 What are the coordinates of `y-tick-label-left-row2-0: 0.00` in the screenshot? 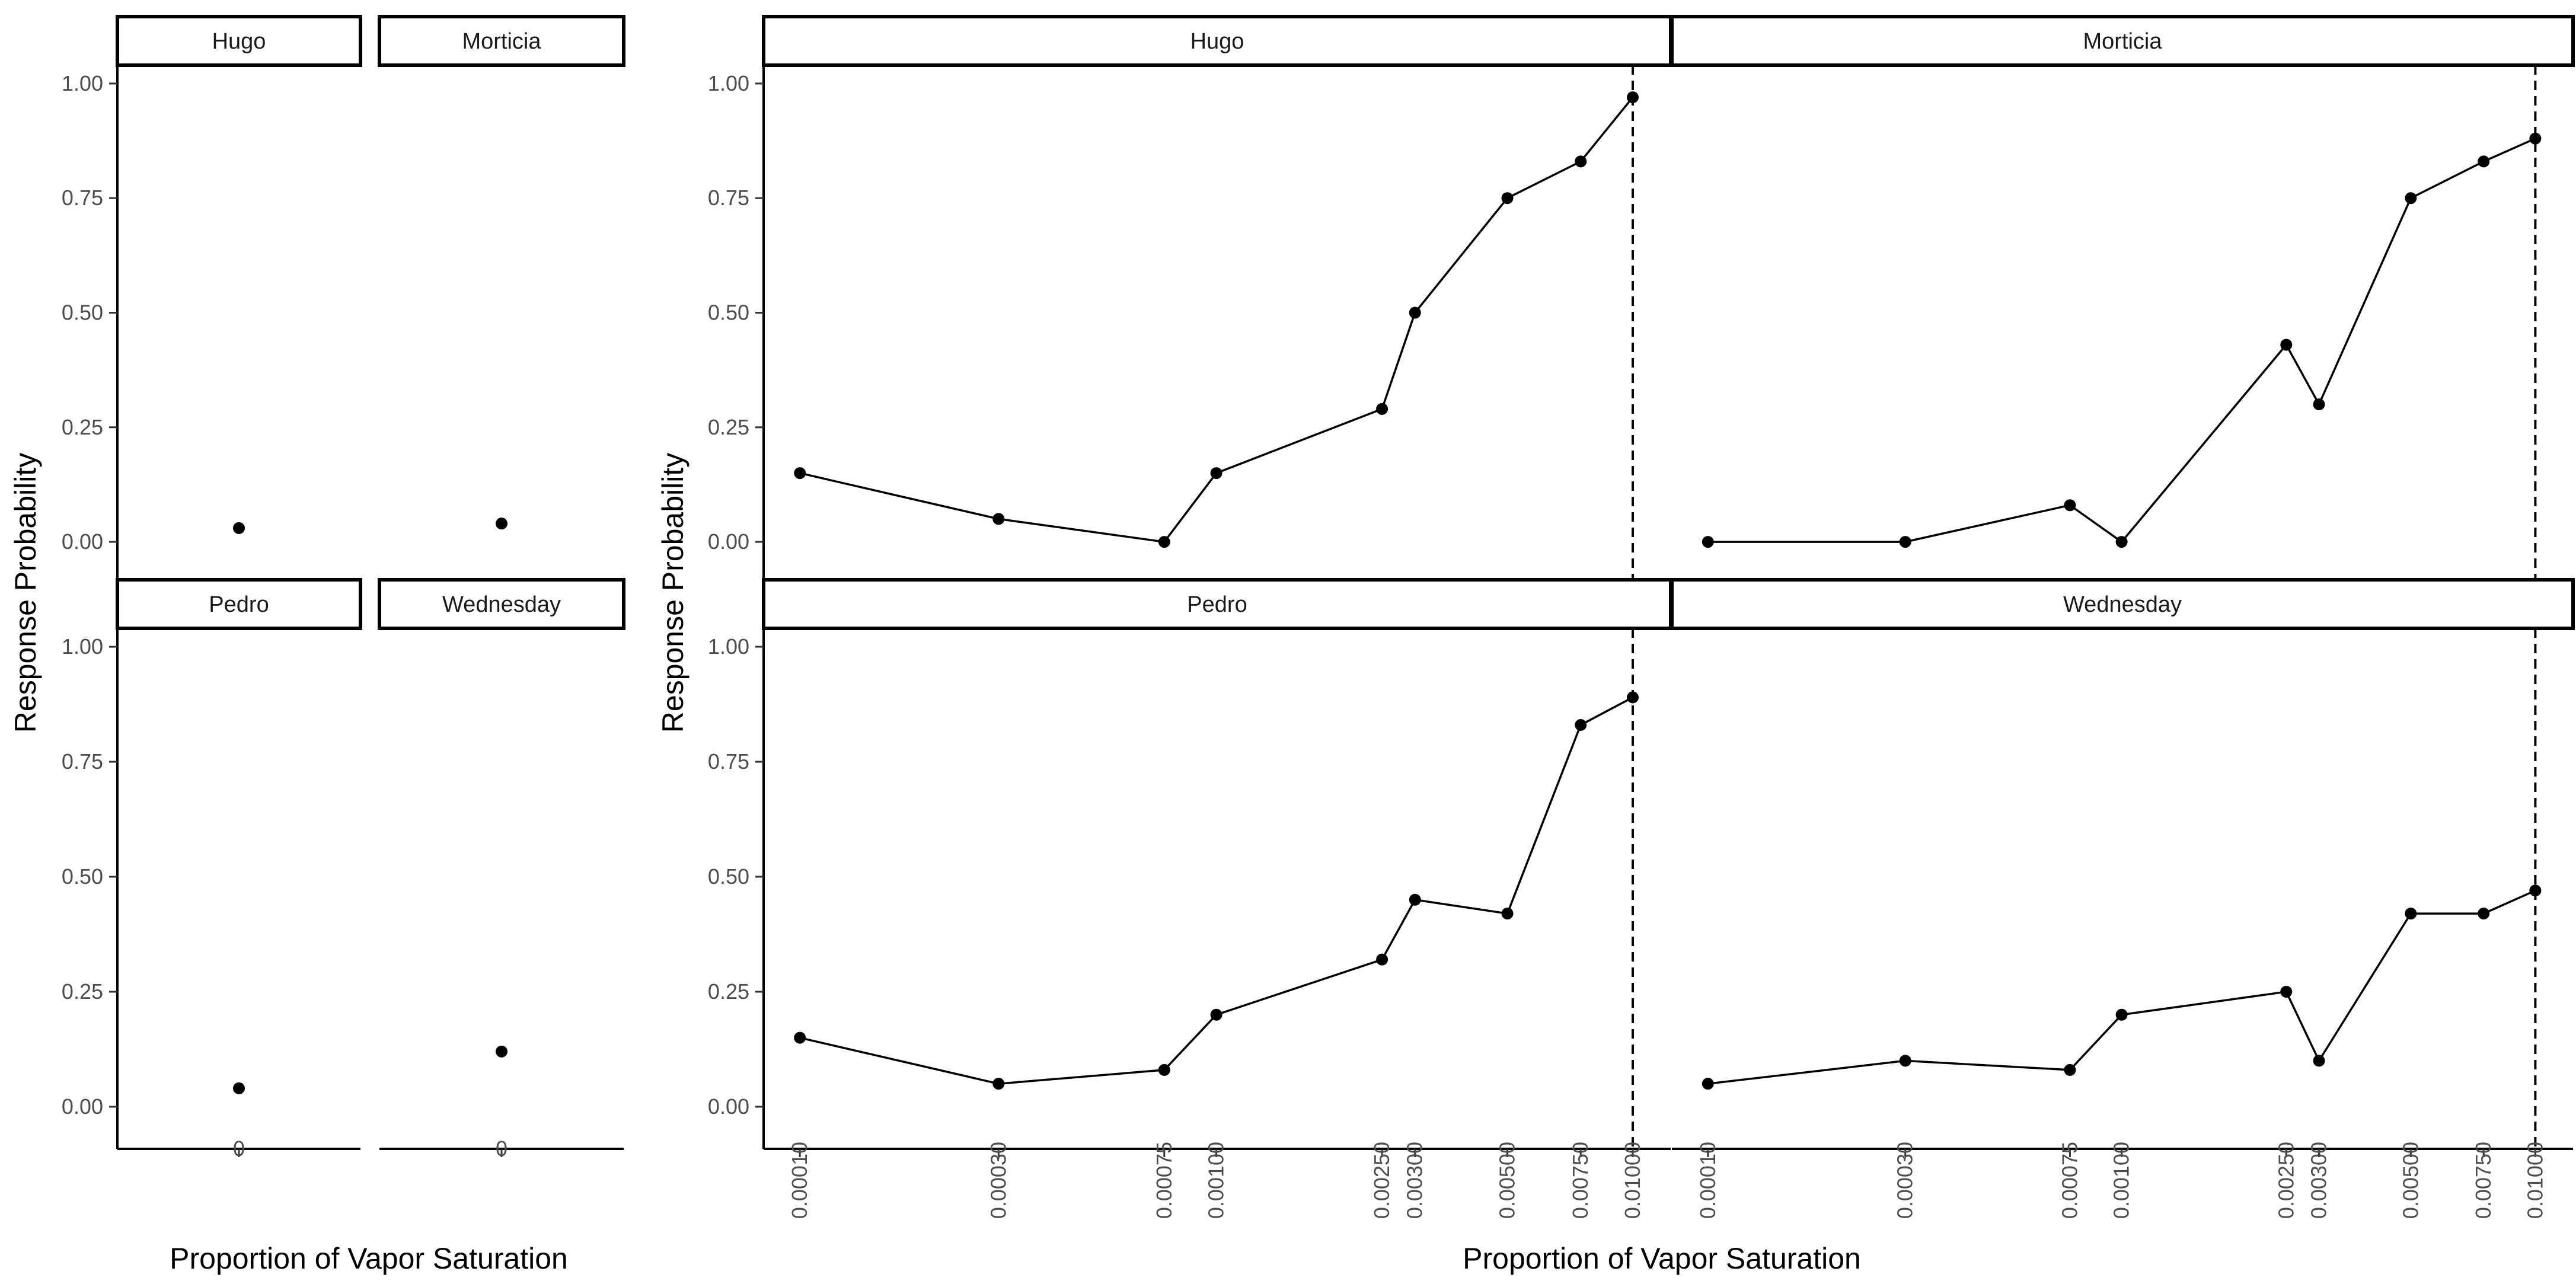 It's located at (82, 1106).